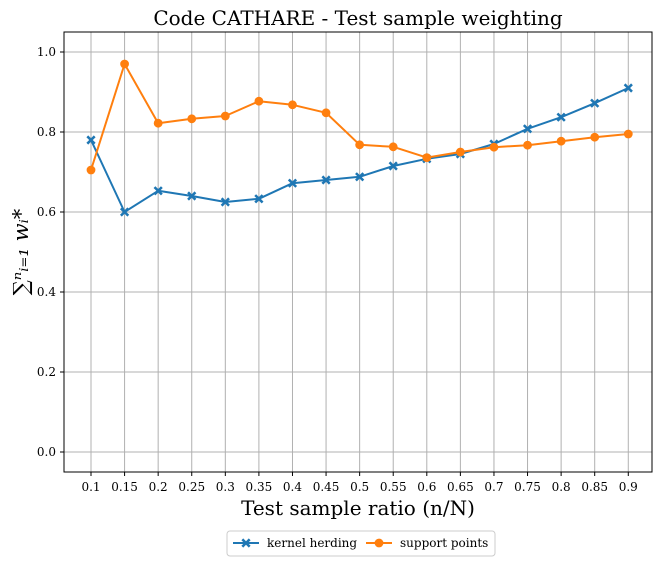 Image resolution: width=664 pixels, height=564 pixels. What do you see at coordinates (90, 487) in the screenshot?
I see `x-tick-label: 0.1` at bounding box center [90, 487].